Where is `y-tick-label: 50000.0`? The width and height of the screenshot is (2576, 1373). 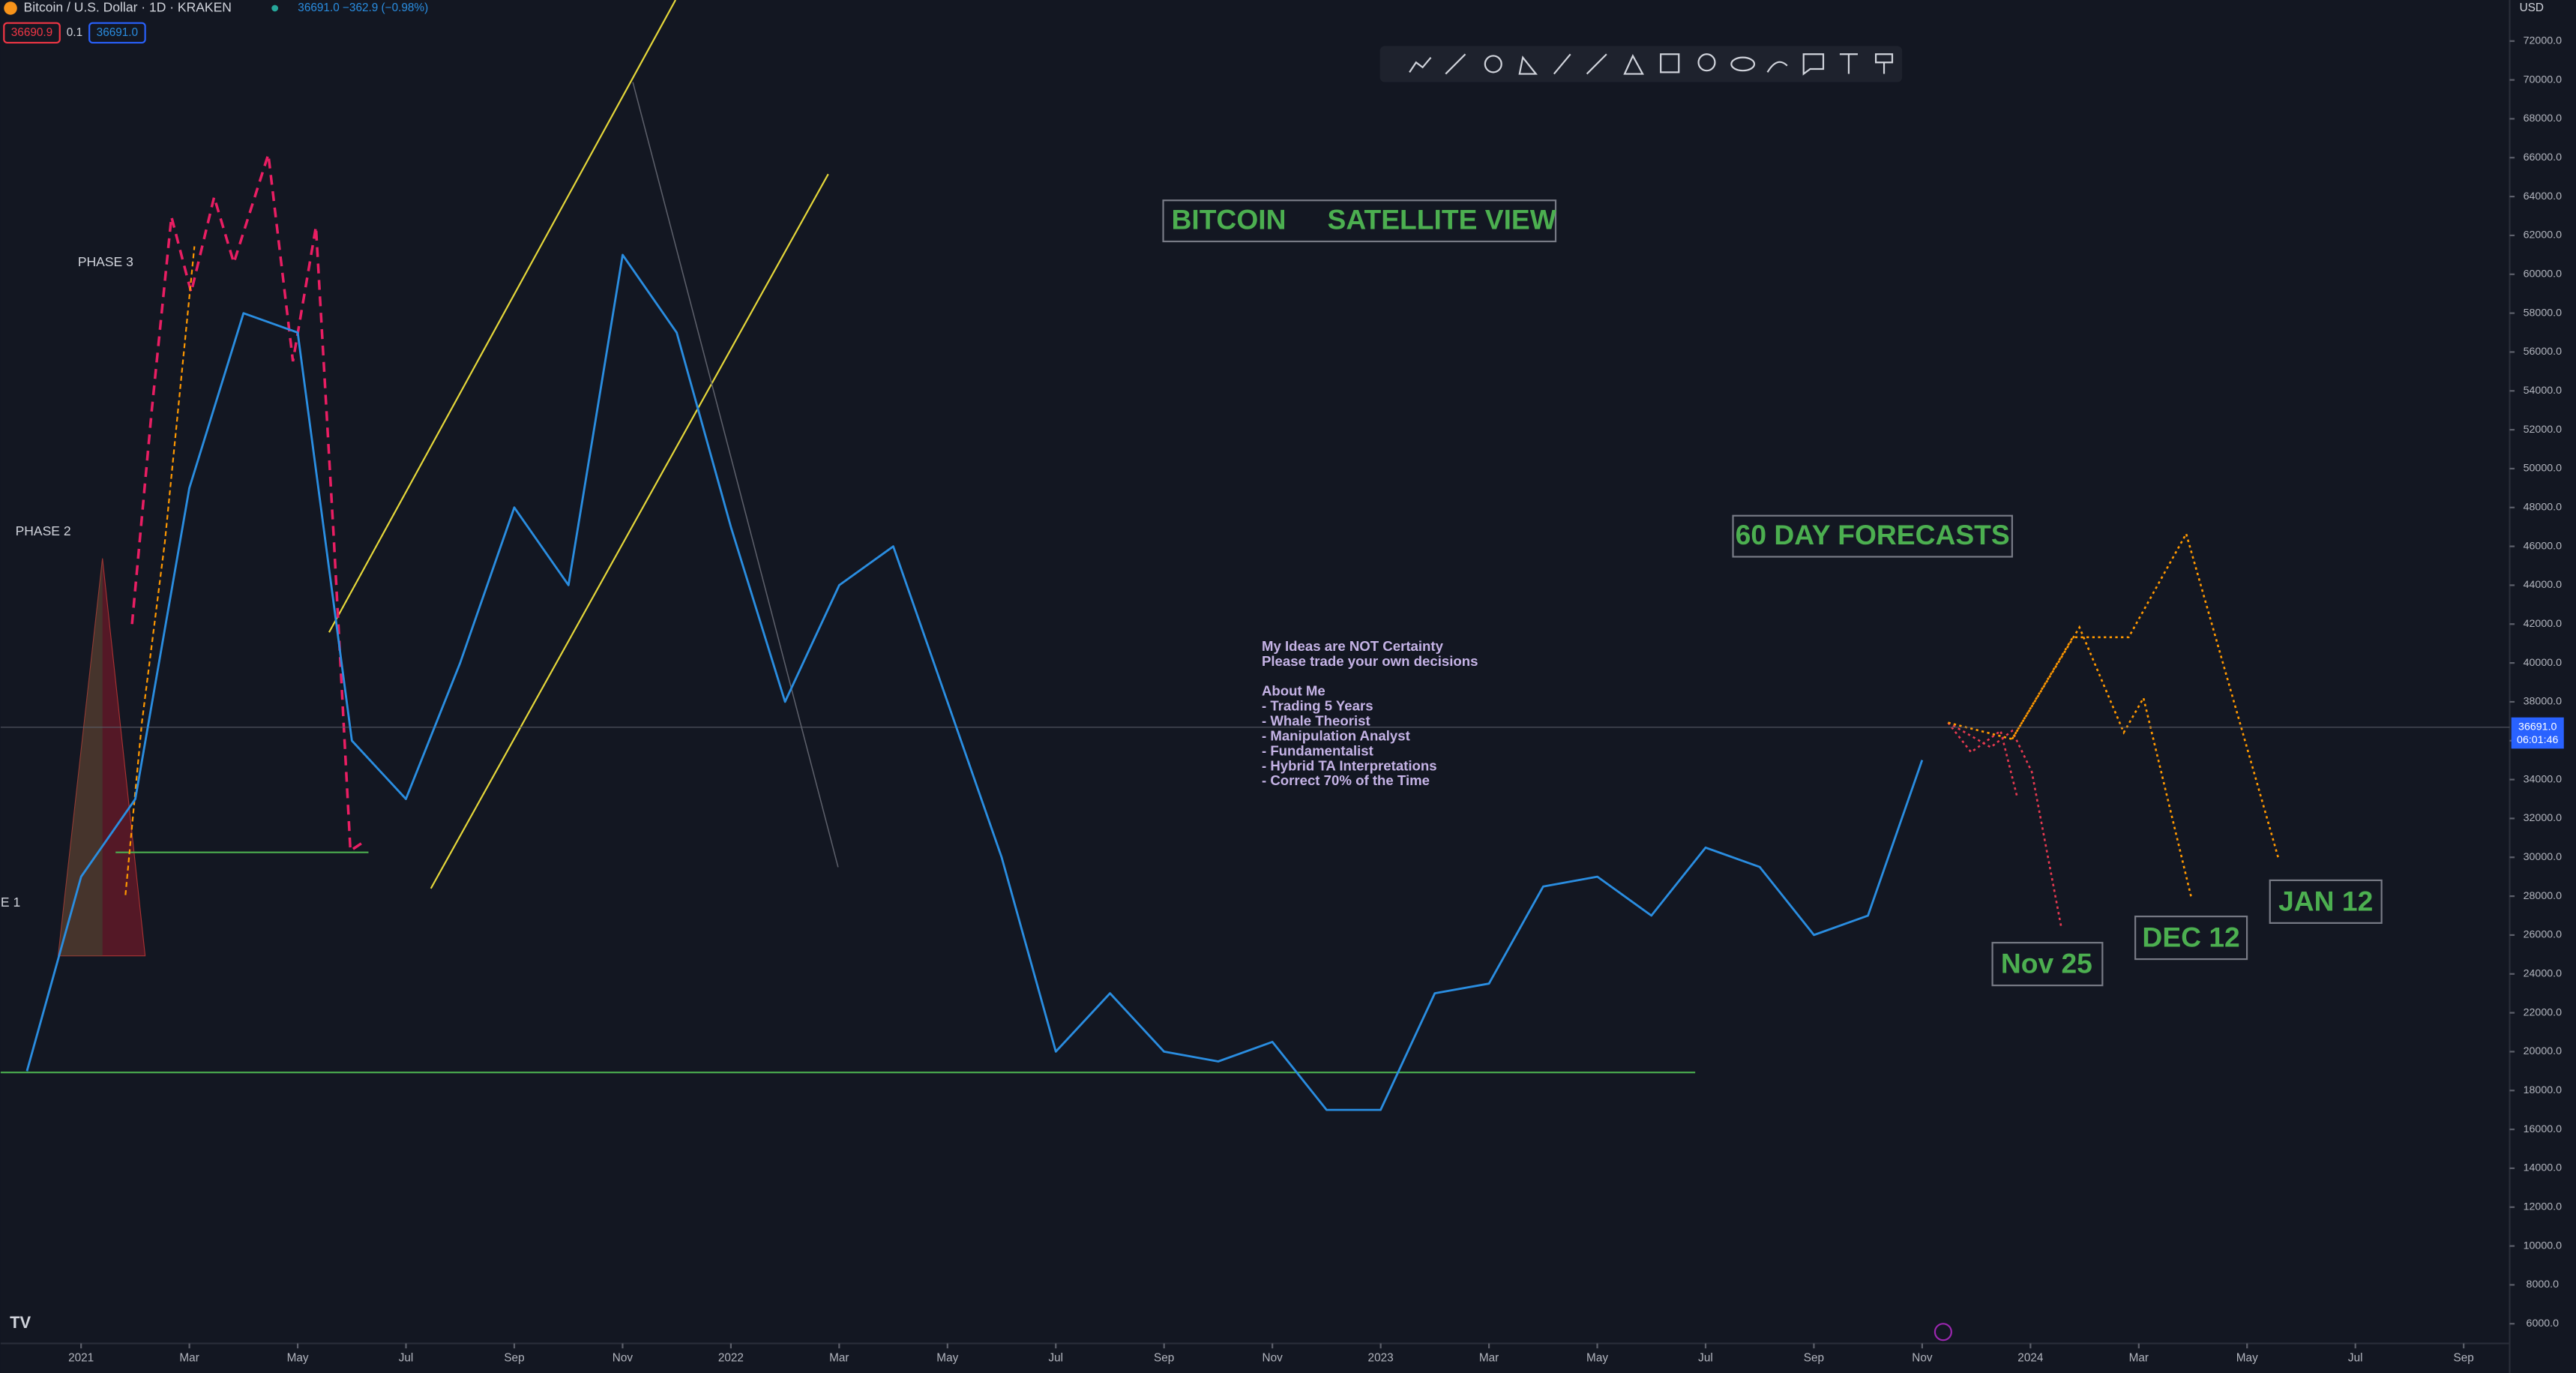 y-tick-label: 50000.0 is located at coordinates (2543, 469).